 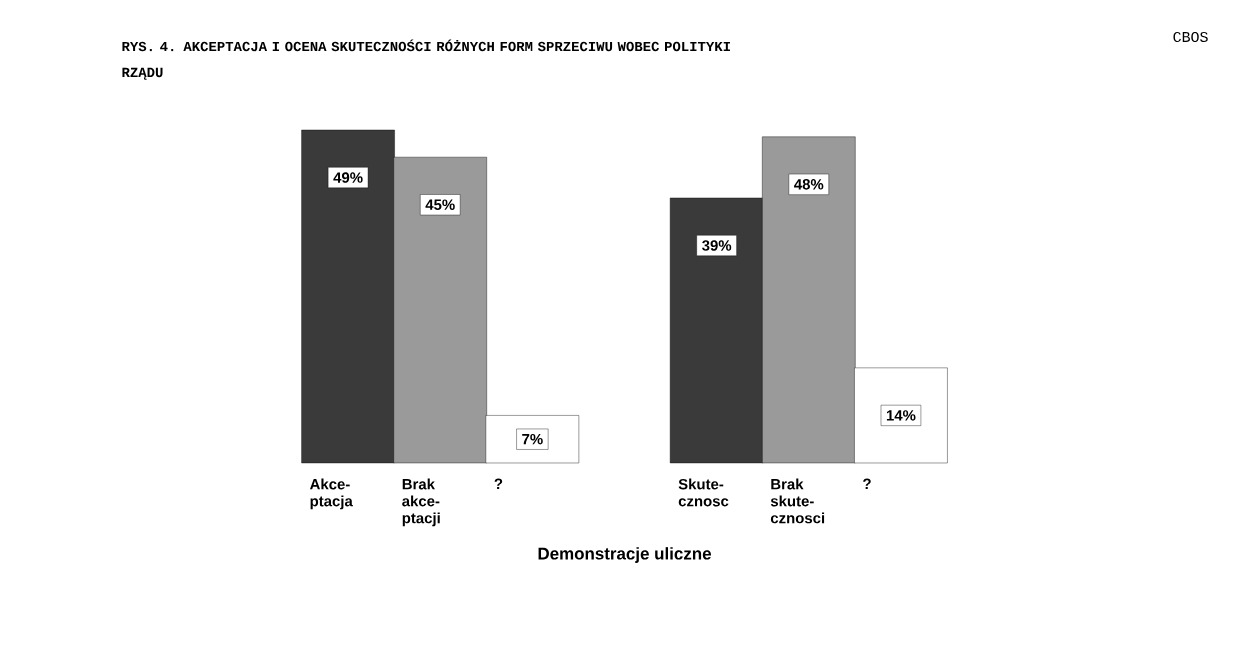 I want to click on text: CBOS, so click(x=1190, y=37).